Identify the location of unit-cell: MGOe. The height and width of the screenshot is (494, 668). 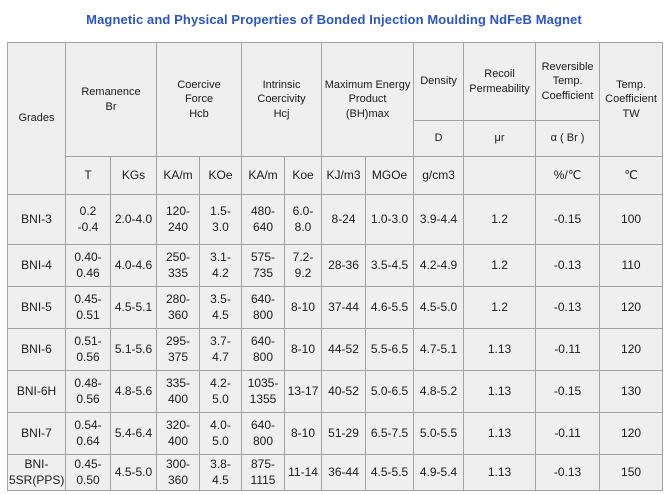
(390, 175).